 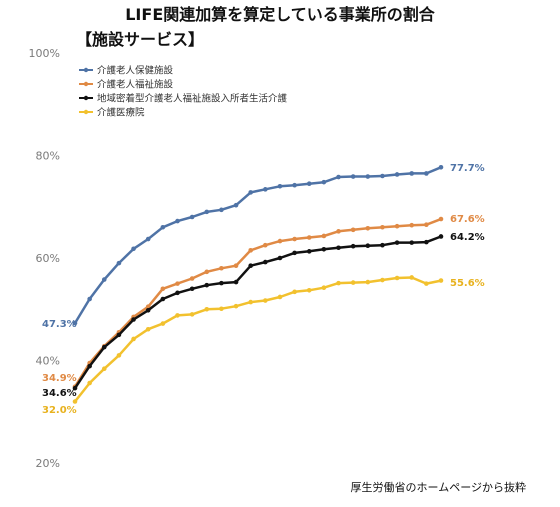 What do you see at coordinates (140, 39) in the screenshot?
I see `chart-subtitle: 【施設サービス】` at bounding box center [140, 39].